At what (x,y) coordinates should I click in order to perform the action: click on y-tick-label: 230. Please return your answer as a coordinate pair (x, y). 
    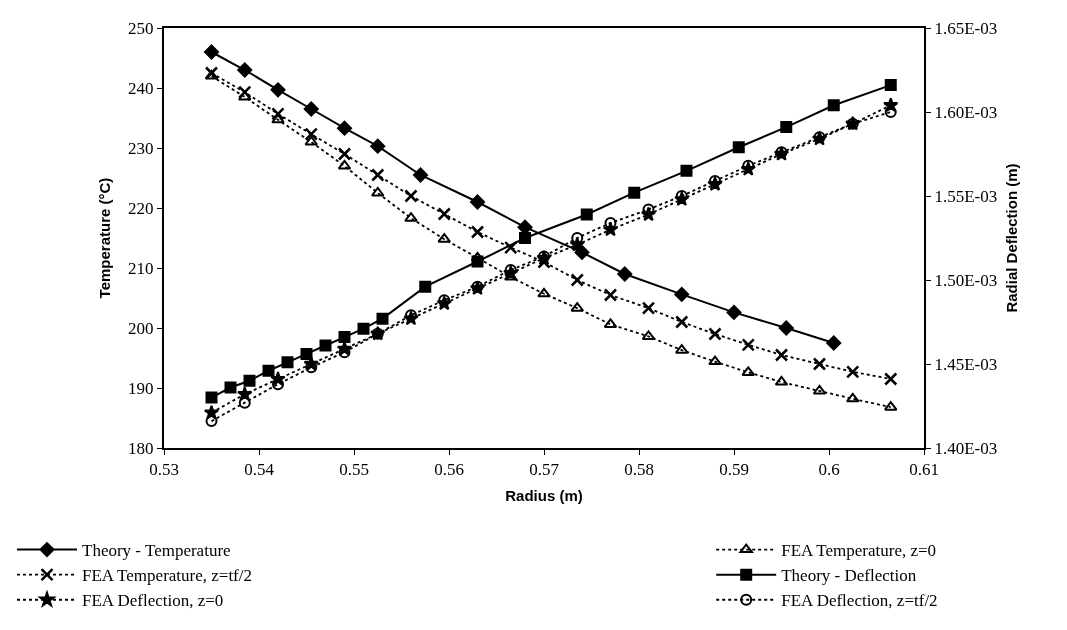
    Looking at the image, I should click on (141, 148).